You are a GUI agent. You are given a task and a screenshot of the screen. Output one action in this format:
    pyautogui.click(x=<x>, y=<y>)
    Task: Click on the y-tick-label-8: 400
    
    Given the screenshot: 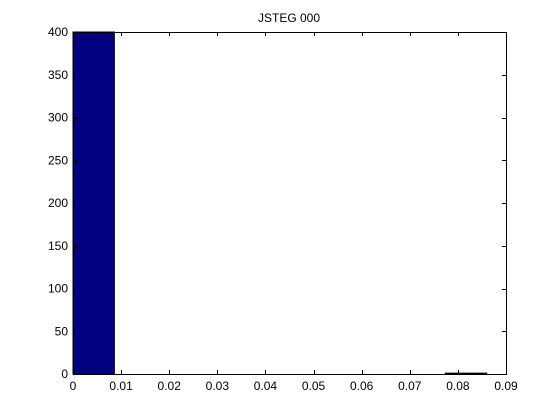 What is the action you would take?
    pyautogui.click(x=58, y=32)
    